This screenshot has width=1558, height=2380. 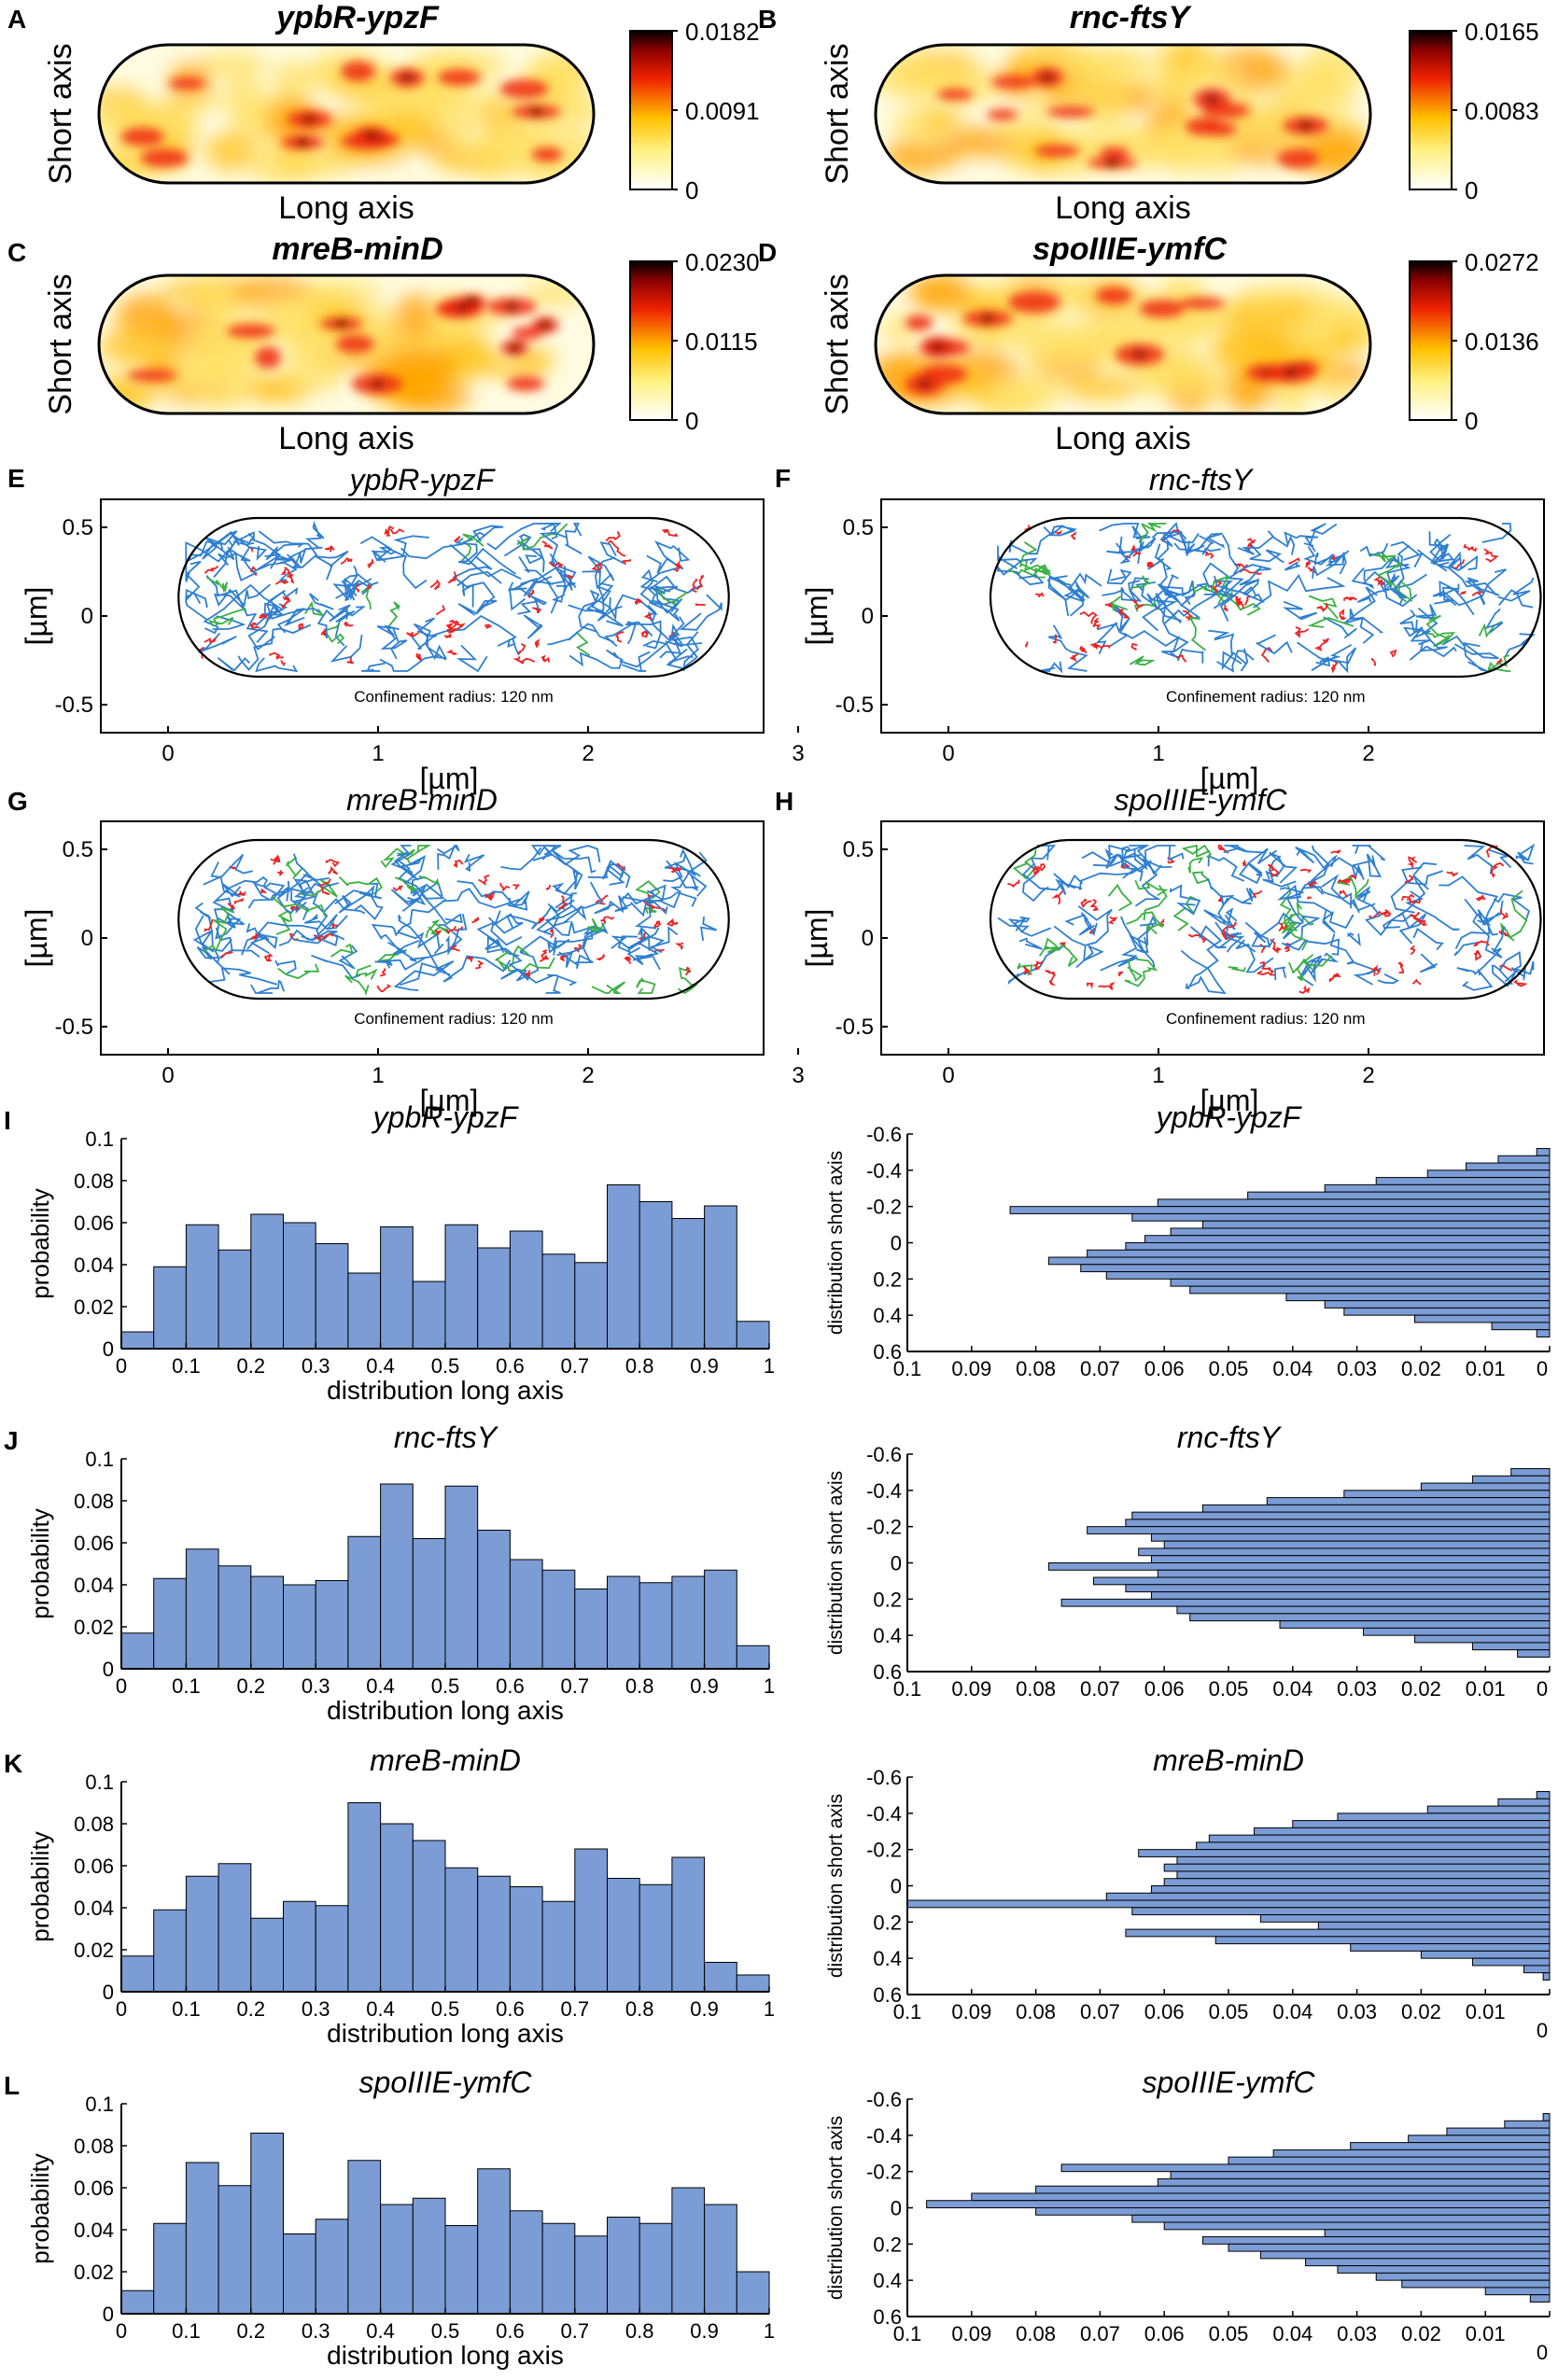 What do you see at coordinates (1502, 111) in the screenshot?
I see `colorbar-tick-label: 0.0083` at bounding box center [1502, 111].